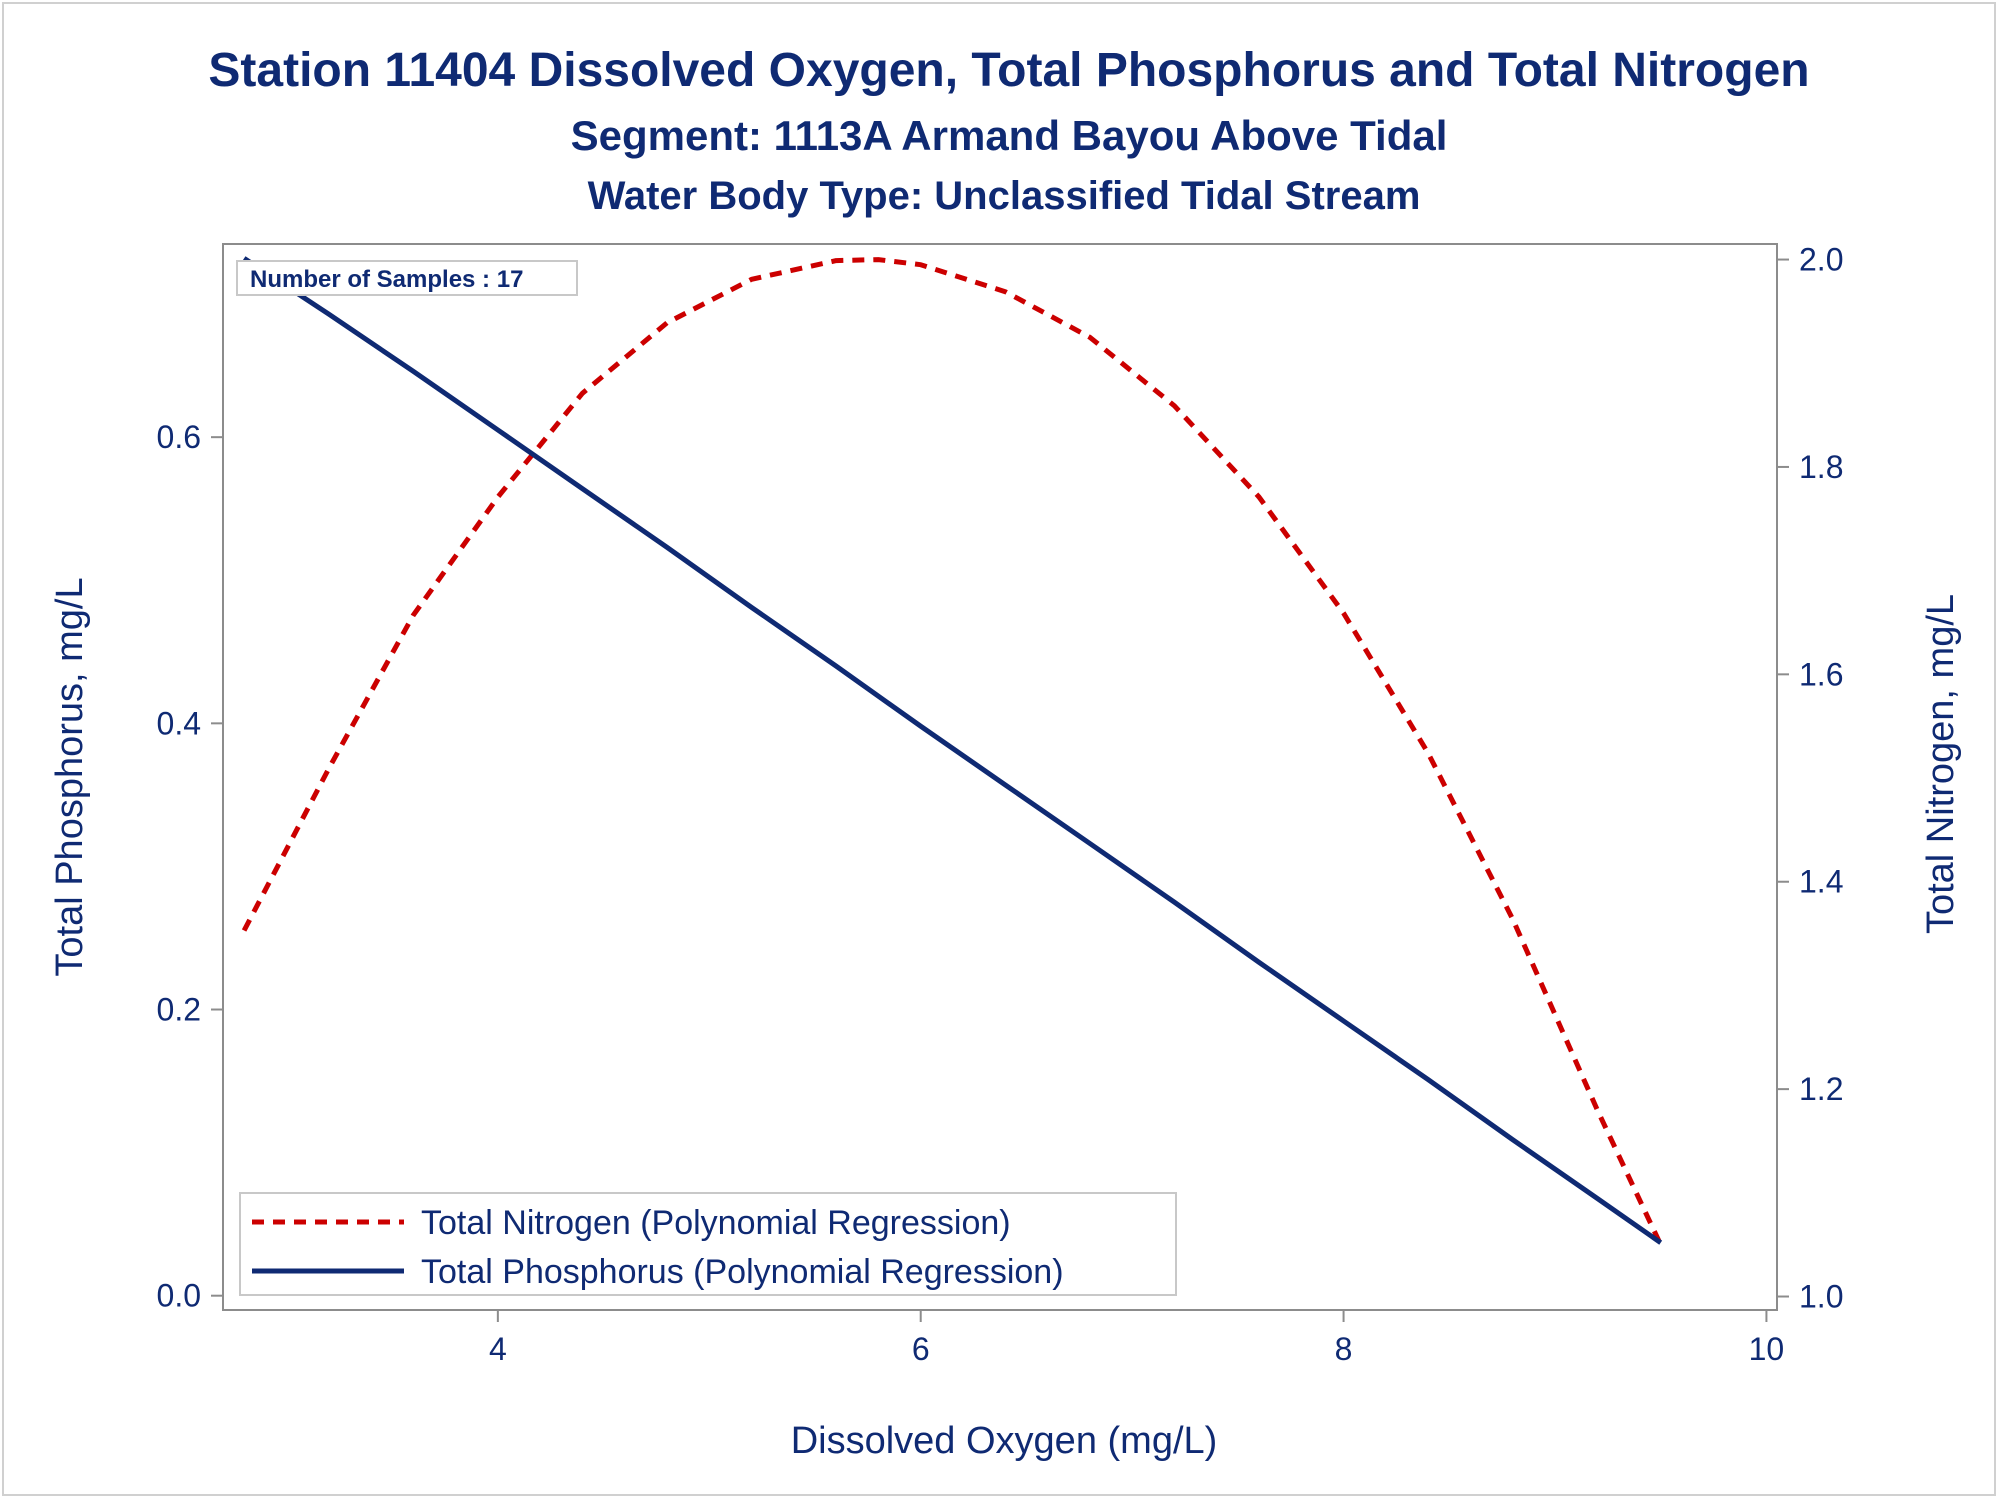 The image size is (2000, 1500). What do you see at coordinates (498, 1349) in the screenshot?
I see `x-tick-label: 4` at bounding box center [498, 1349].